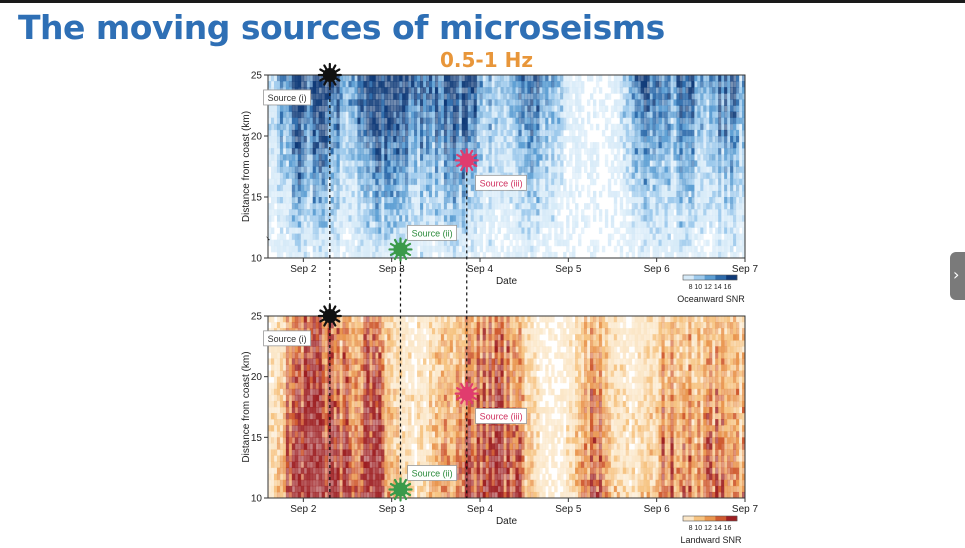 This screenshot has height=548, width=965. I want to click on colorbar-label: Landward SNR, so click(711, 540).